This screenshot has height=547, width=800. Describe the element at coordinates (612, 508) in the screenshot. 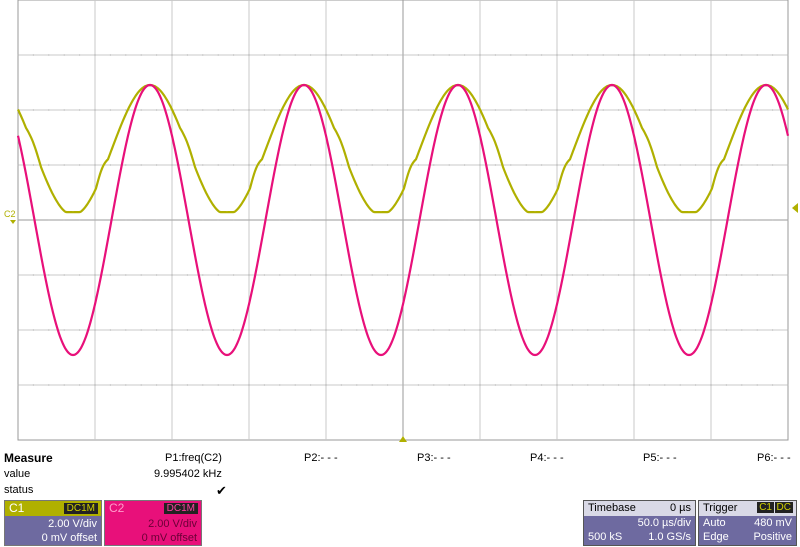

I see `timebase-title: Timebase` at that location.